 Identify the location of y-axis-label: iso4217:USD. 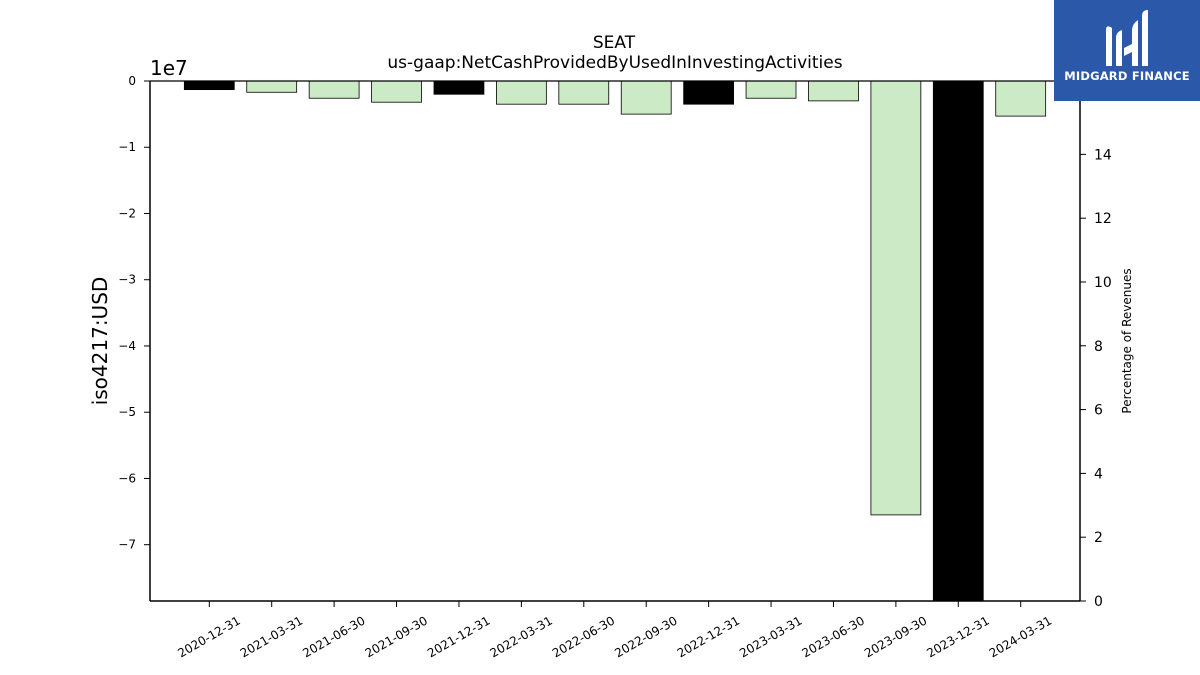
(100, 341).